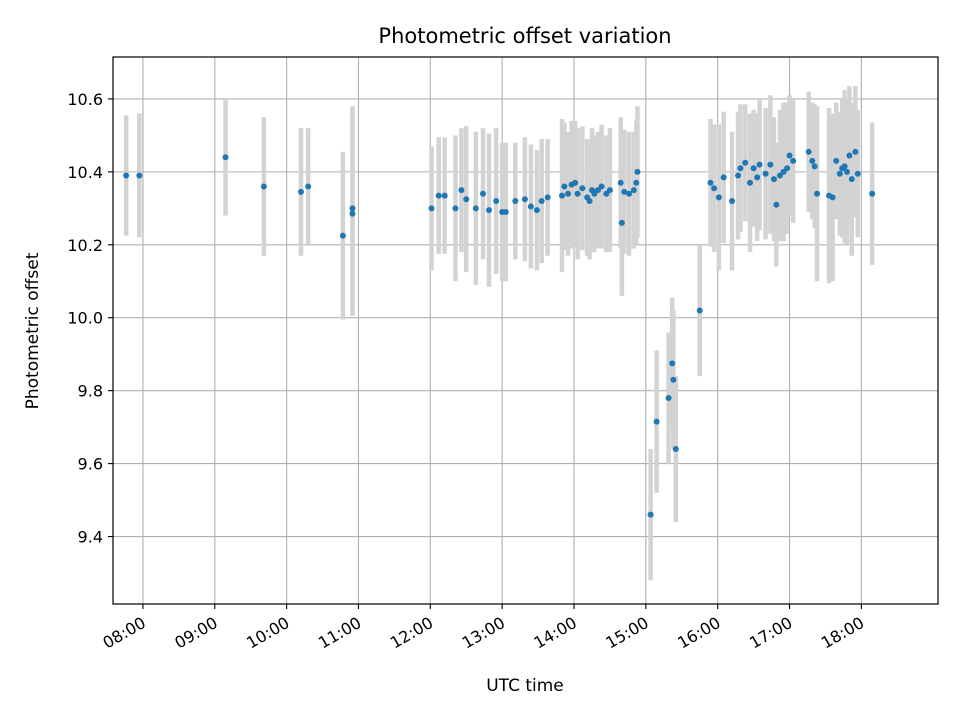 The image size is (960, 720). What do you see at coordinates (90, 391) in the screenshot?
I see `y-tick-label: 9.8` at bounding box center [90, 391].